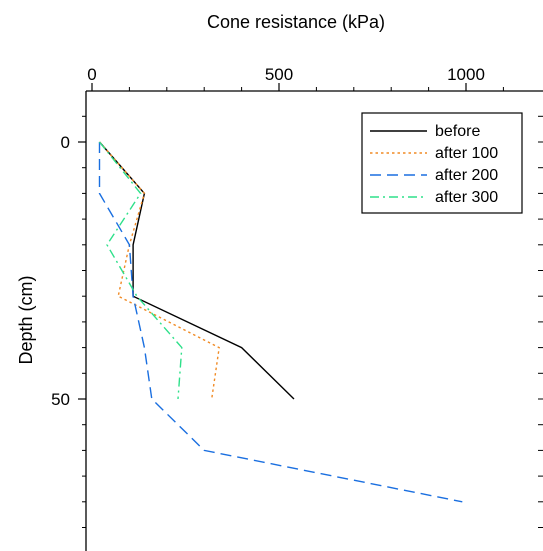  I want to click on legend-box, so click(442, 163).